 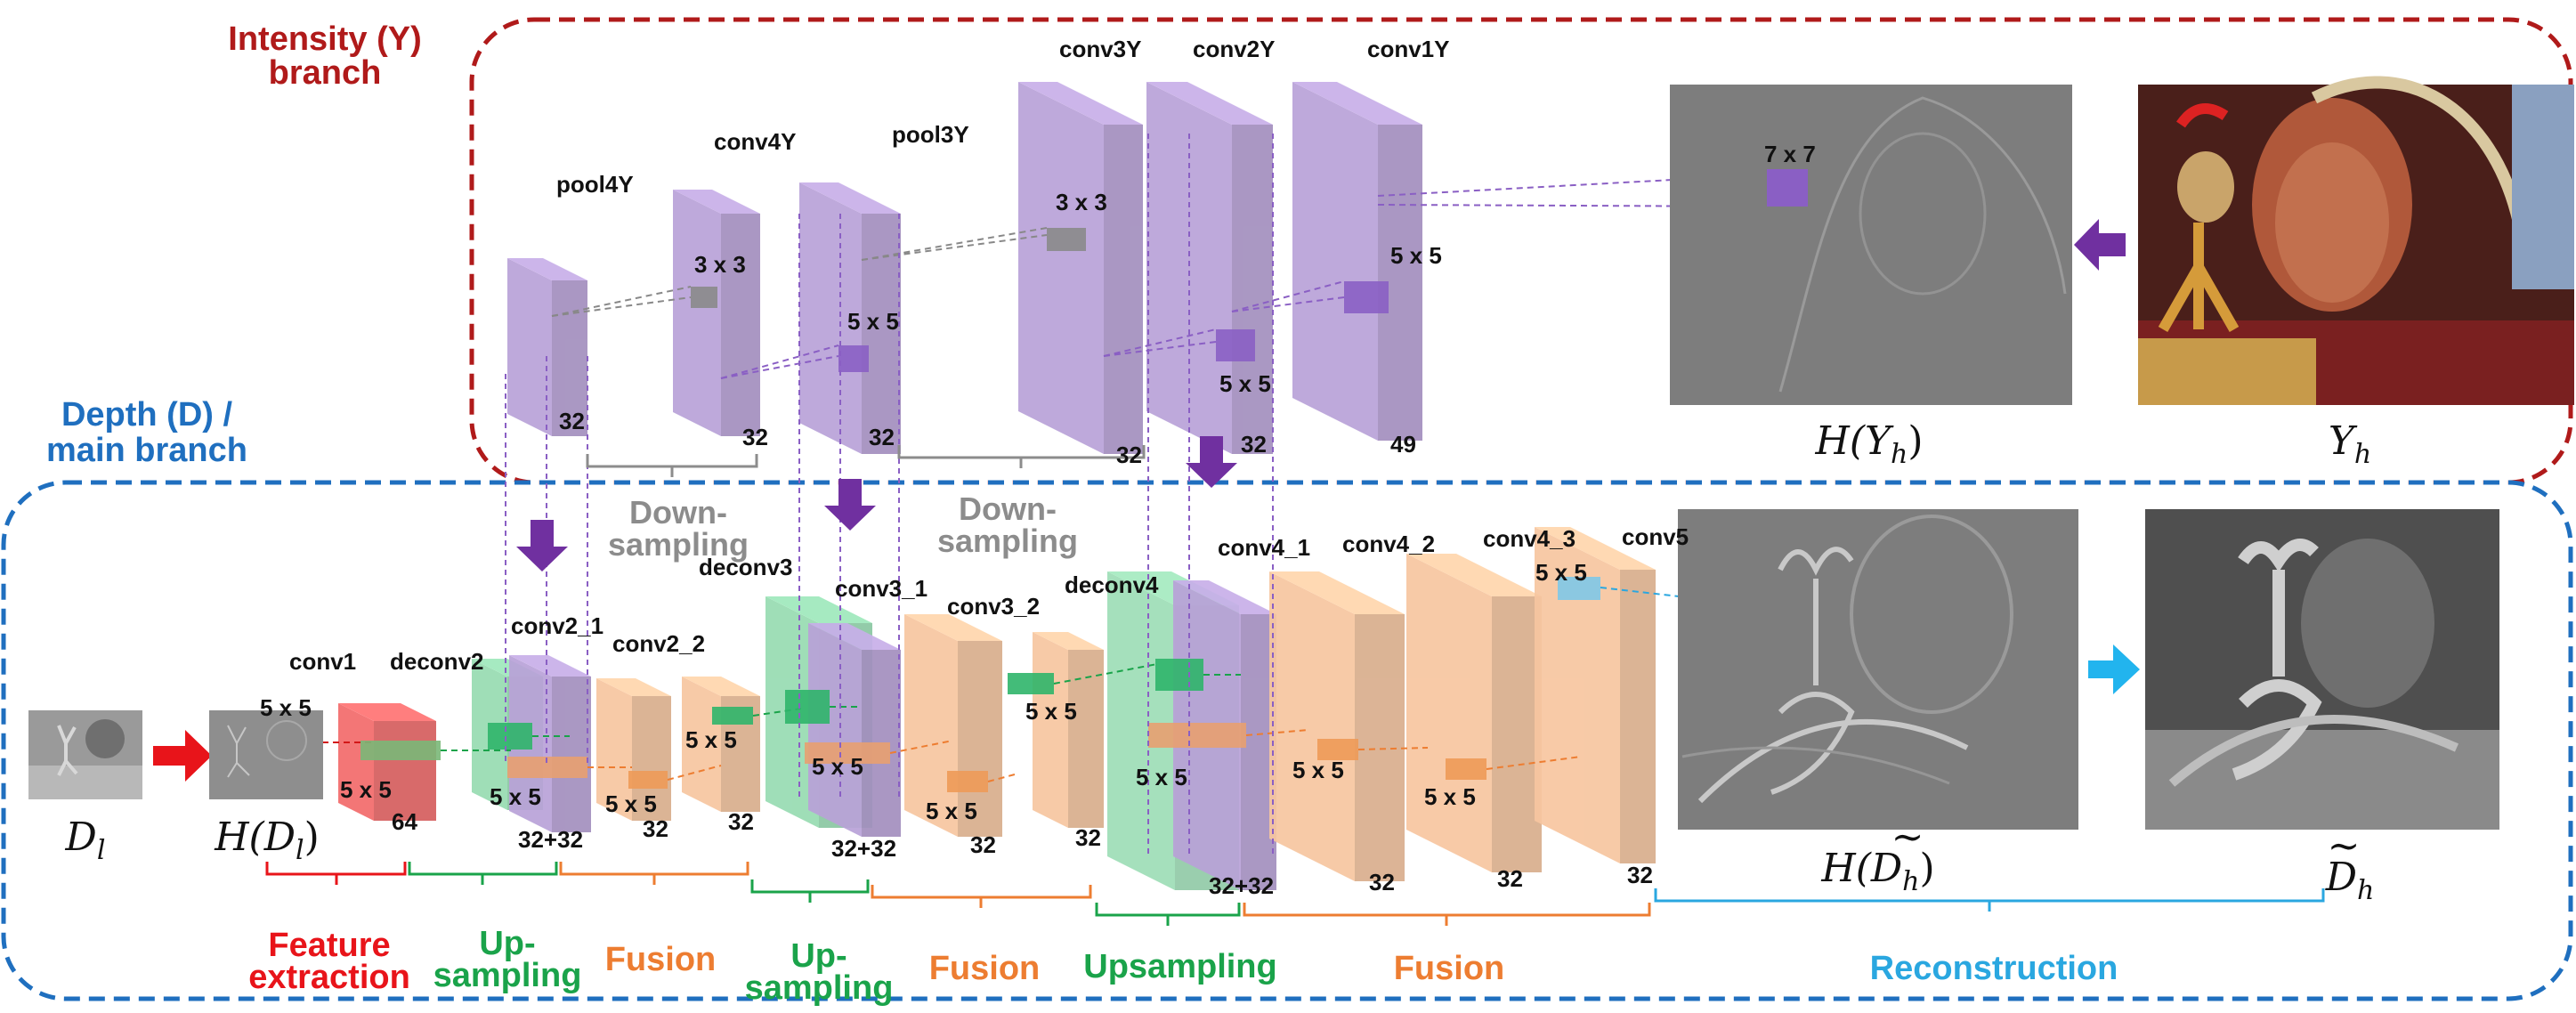 What do you see at coordinates (993, 606) in the screenshot?
I see `label-conv3_2: conv3_2` at bounding box center [993, 606].